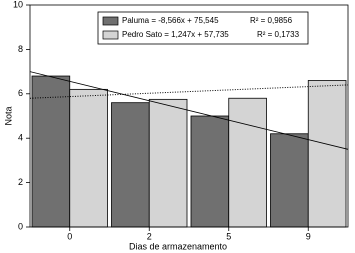 This screenshot has height=253, width=355. Describe the element at coordinates (69, 236) in the screenshot. I see `x-tick-label: 0` at that location.